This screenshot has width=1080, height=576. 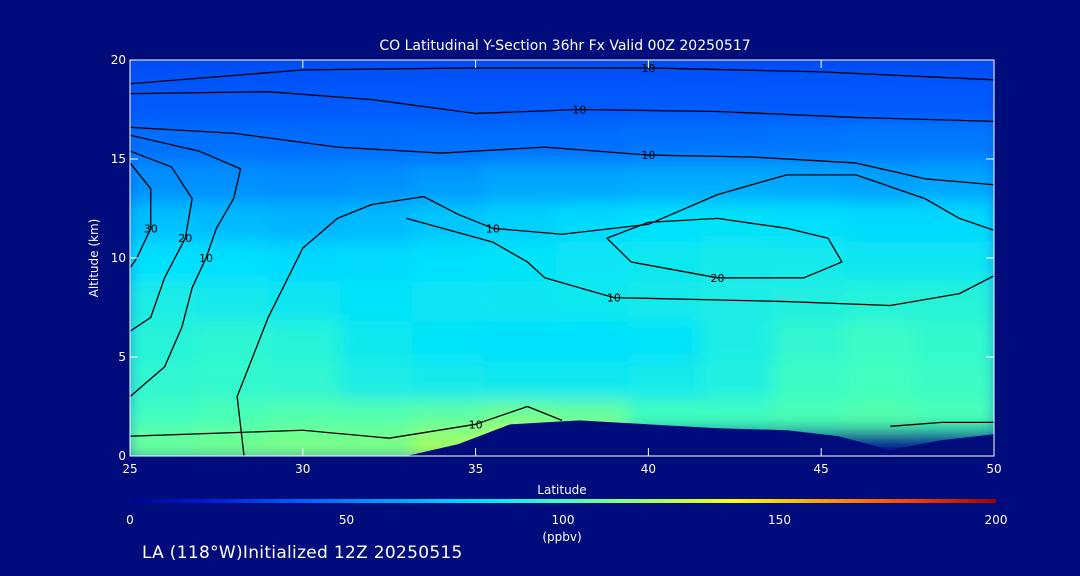 What do you see at coordinates (561, 490) in the screenshot?
I see `x-axis-label: Latitude` at bounding box center [561, 490].